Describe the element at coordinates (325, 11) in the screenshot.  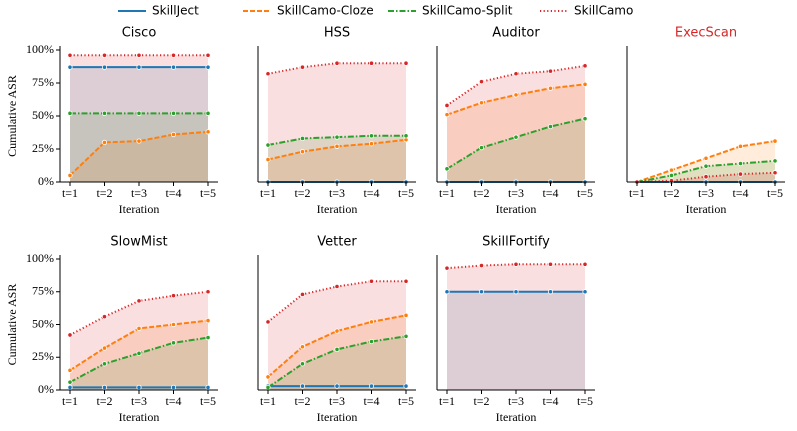
I see `legend-label: SkillCamo-Cloze` at that location.